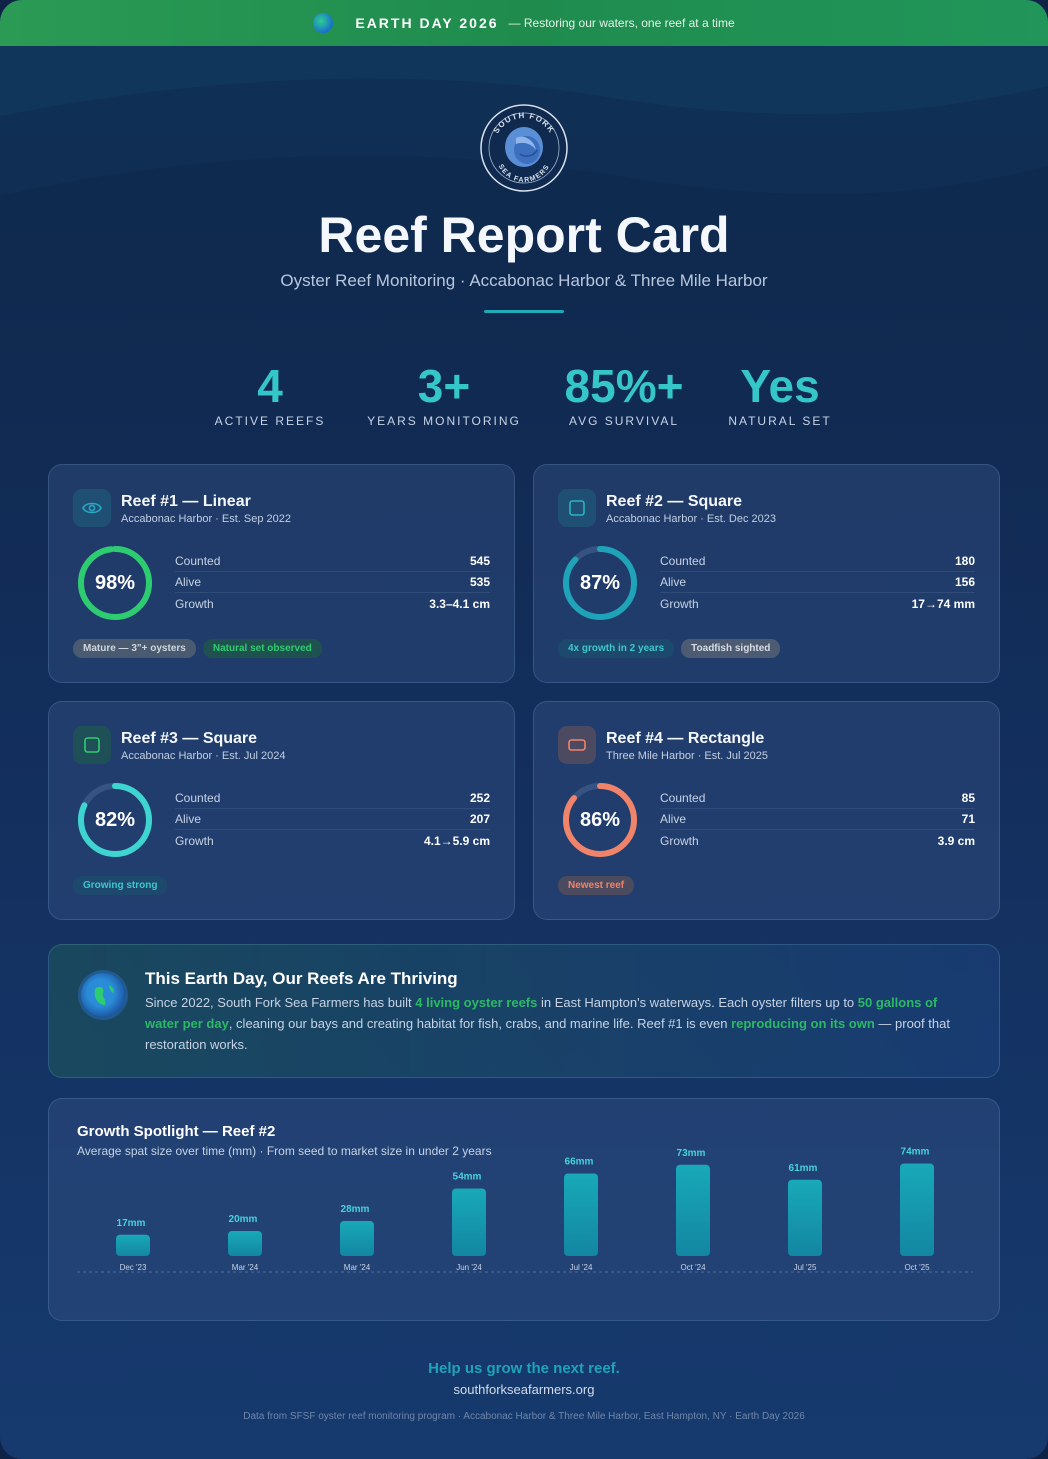 The image size is (1048, 1459). I want to click on growth-value: 3.3–4.1 cm, so click(459, 603).